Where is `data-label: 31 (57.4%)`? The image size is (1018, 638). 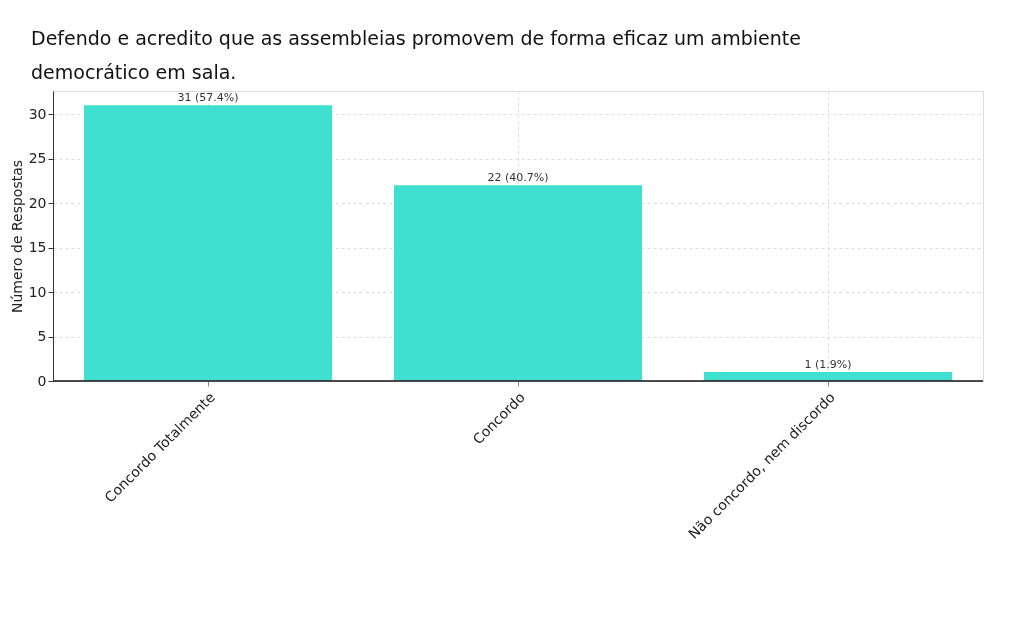 data-label: 31 (57.4%) is located at coordinates (208, 98).